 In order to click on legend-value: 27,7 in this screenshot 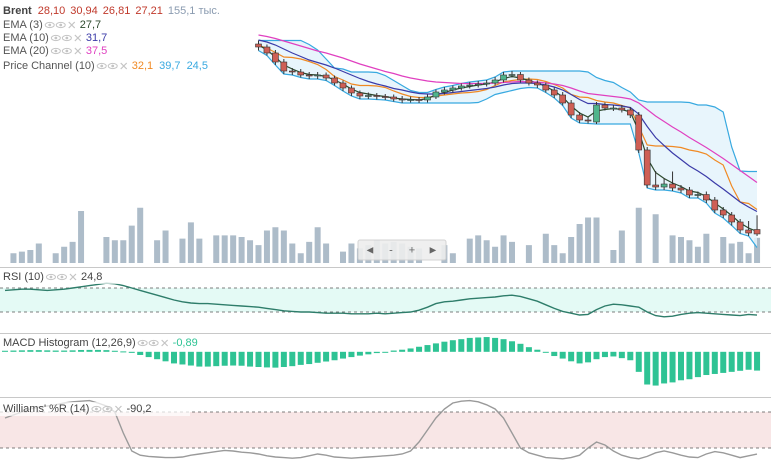, I will do `click(90, 25)`.